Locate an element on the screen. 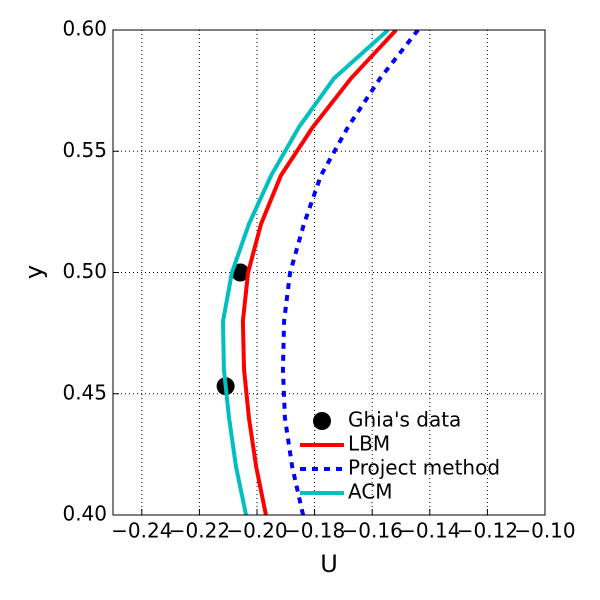 The image size is (600, 600). y-tick-label: 0.45 is located at coordinates (84, 392).